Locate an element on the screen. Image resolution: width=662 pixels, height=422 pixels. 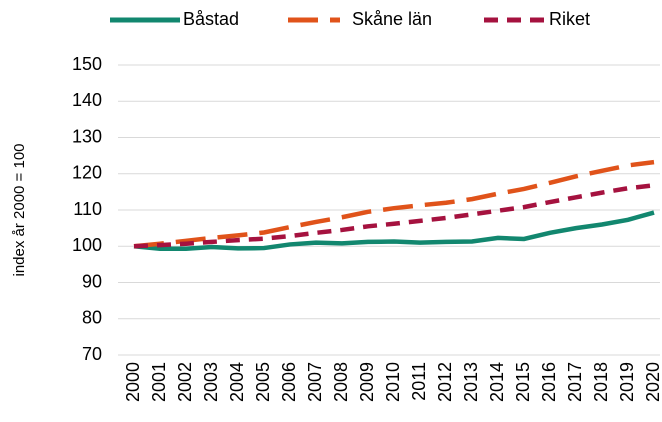
x-tick-label: 2013 is located at coordinates (471, 382).